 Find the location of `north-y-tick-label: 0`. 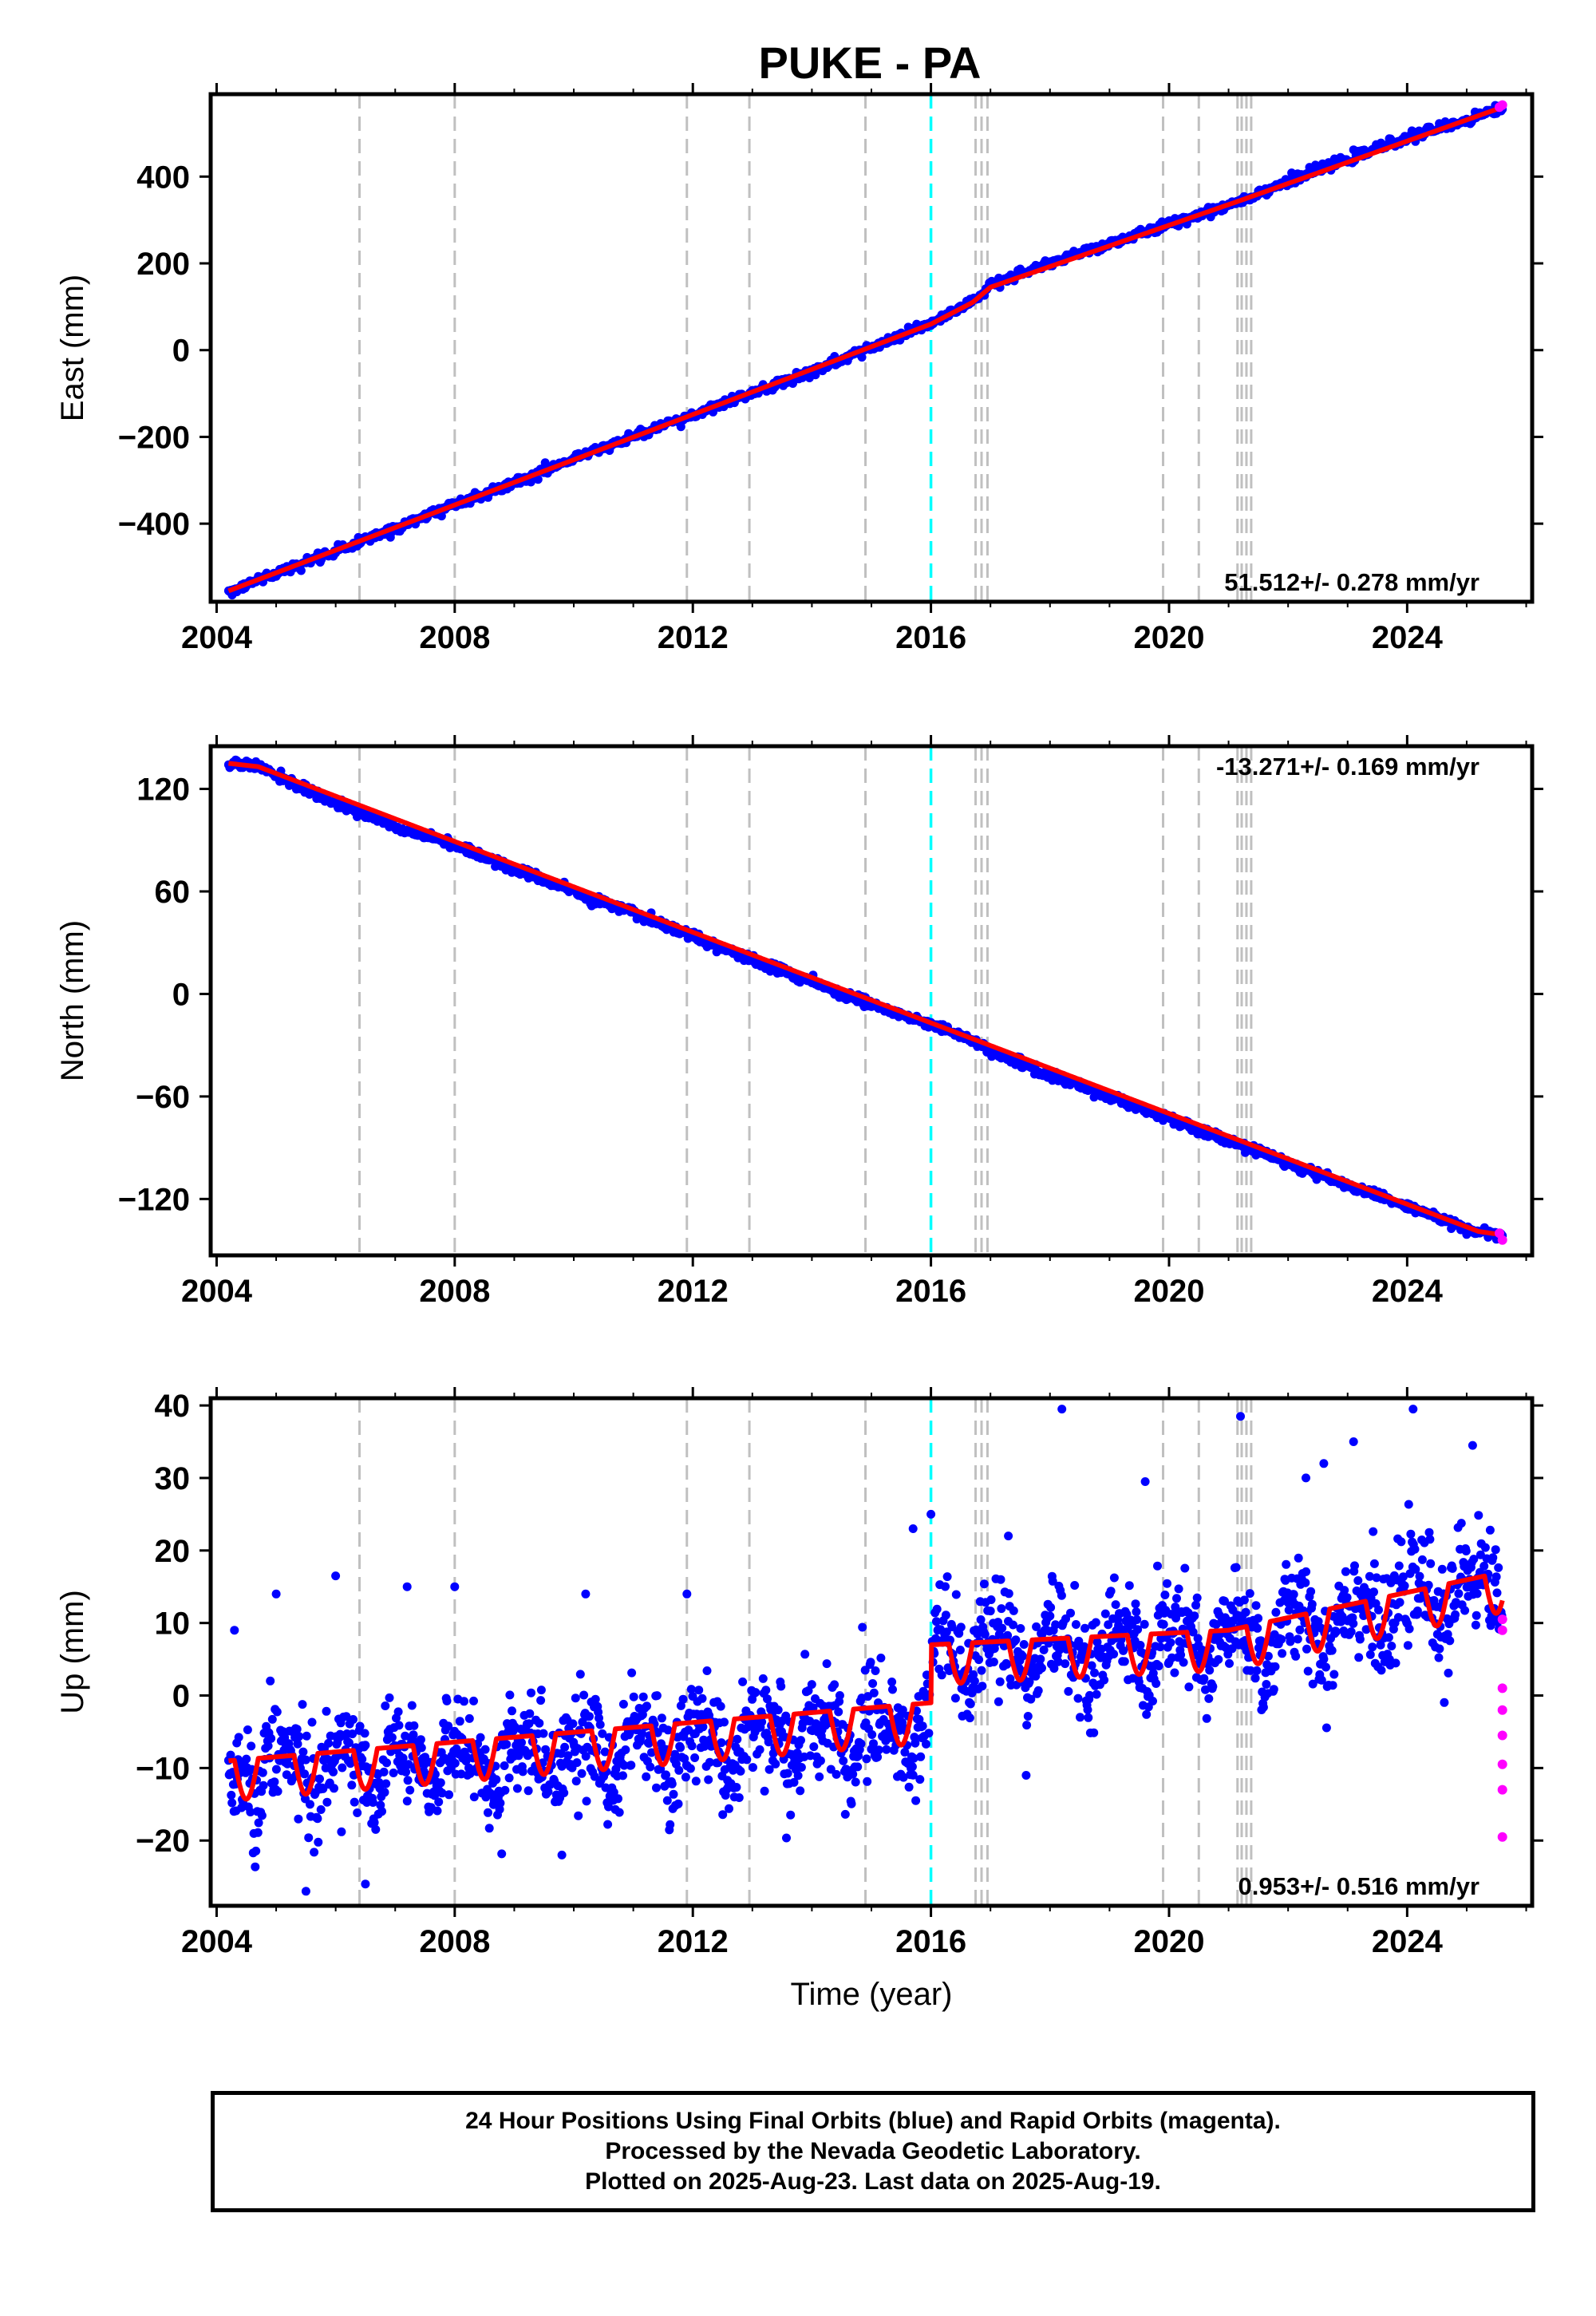

north-y-tick-label: 0 is located at coordinates (181, 994).